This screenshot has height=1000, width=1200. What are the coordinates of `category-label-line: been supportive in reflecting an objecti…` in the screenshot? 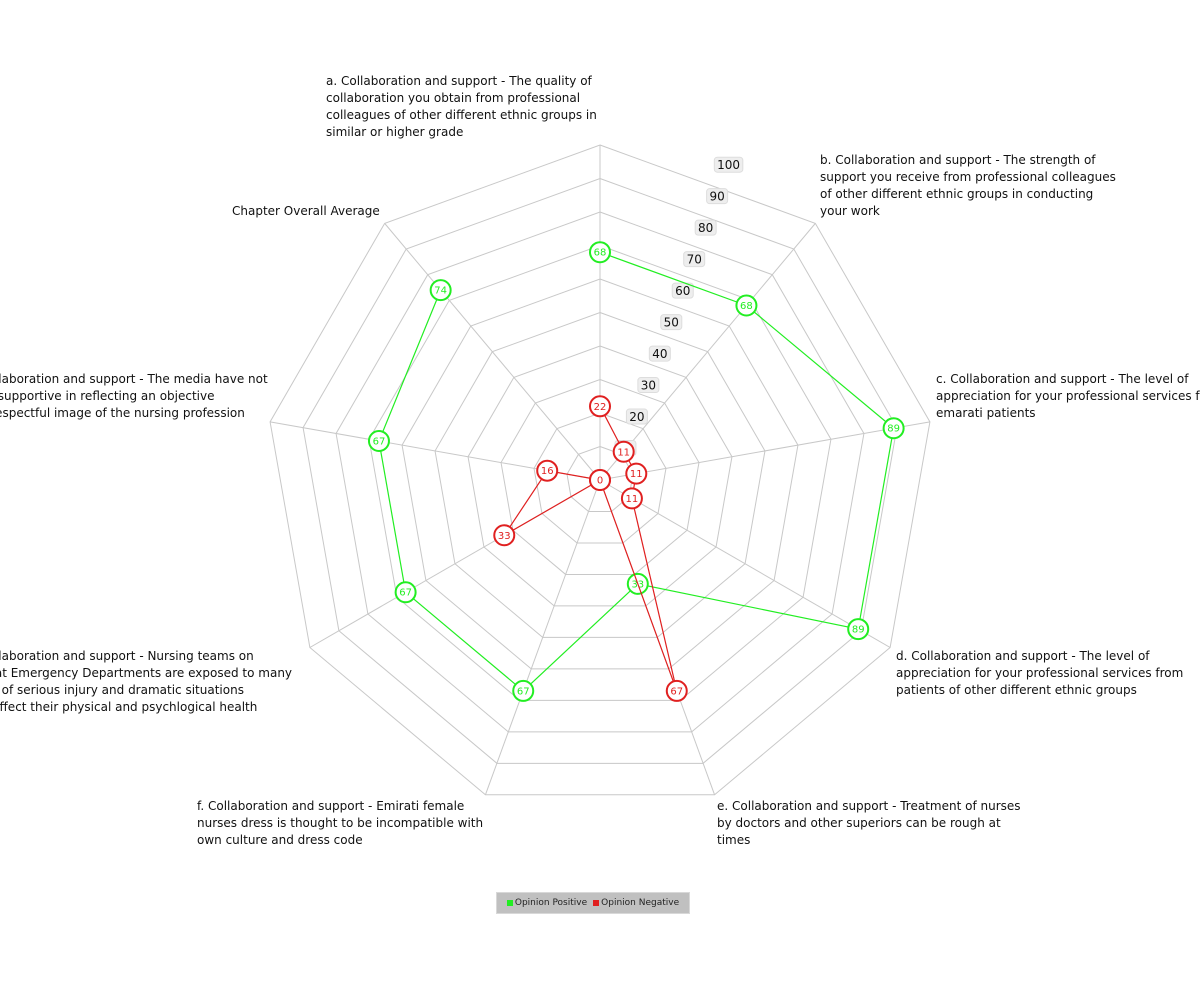 It's located at (107, 396).